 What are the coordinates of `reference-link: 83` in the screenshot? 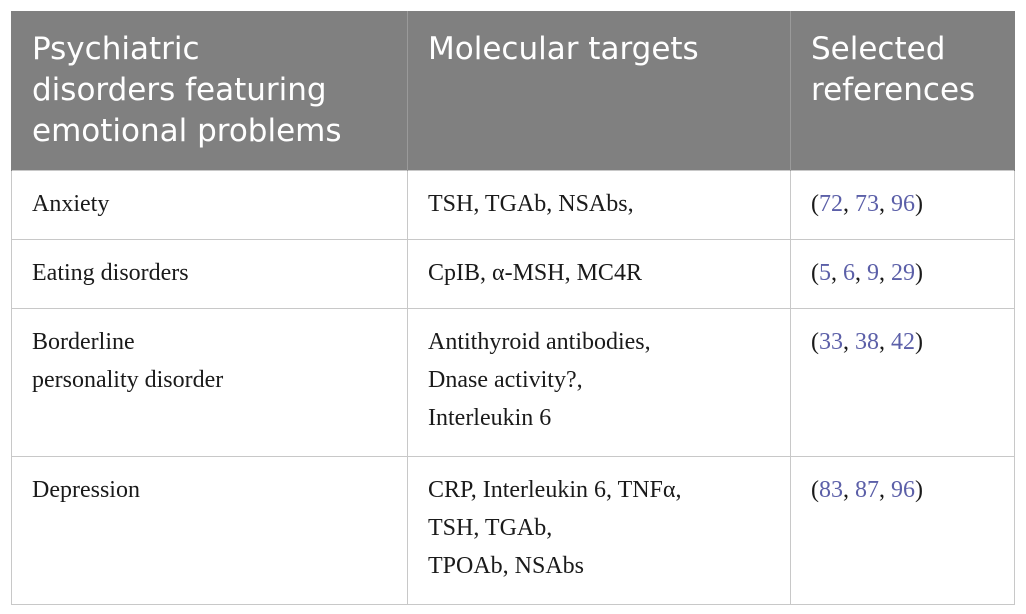 It's located at (831, 490).